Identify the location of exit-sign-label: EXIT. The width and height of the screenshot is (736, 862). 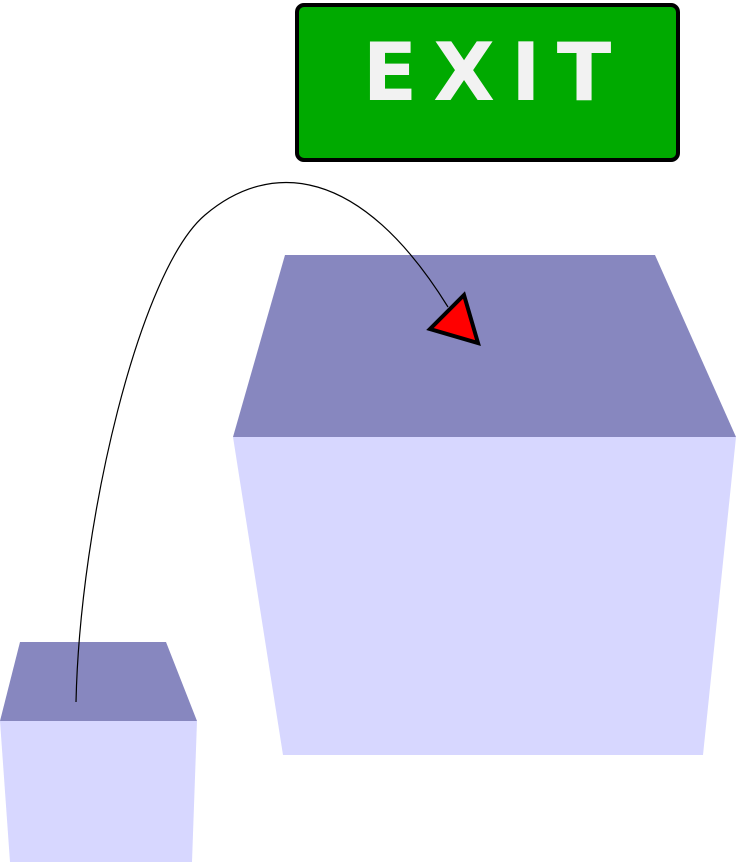
(495, 72).